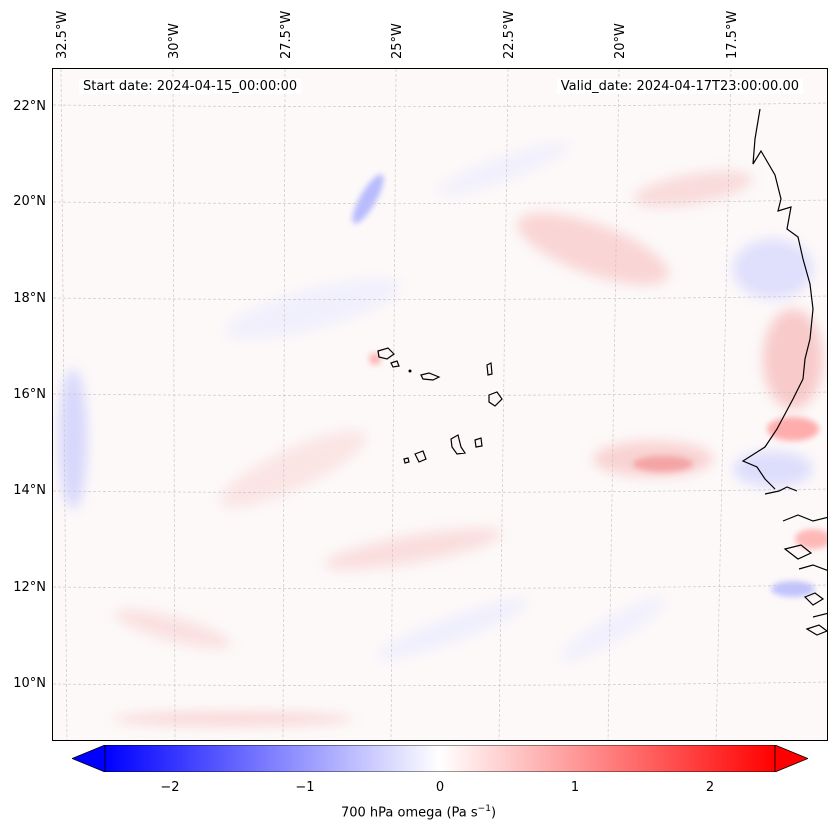 The width and height of the screenshot is (837, 839). What do you see at coordinates (493, 813) in the screenshot?
I see `colorbar-title-close: )` at bounding box center [493, 813].